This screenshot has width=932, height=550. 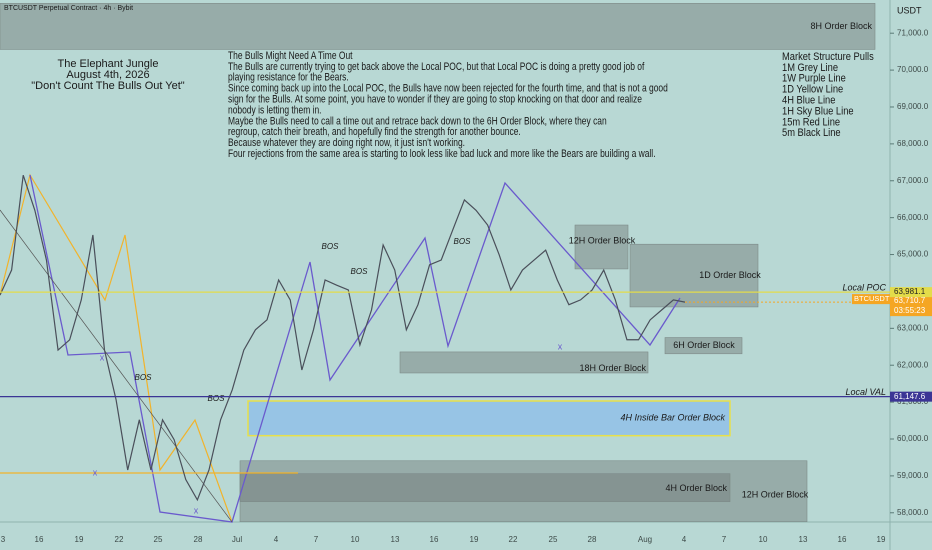 I want to click on order-block-label: 4H Order Block, so click(x=696, y=488).